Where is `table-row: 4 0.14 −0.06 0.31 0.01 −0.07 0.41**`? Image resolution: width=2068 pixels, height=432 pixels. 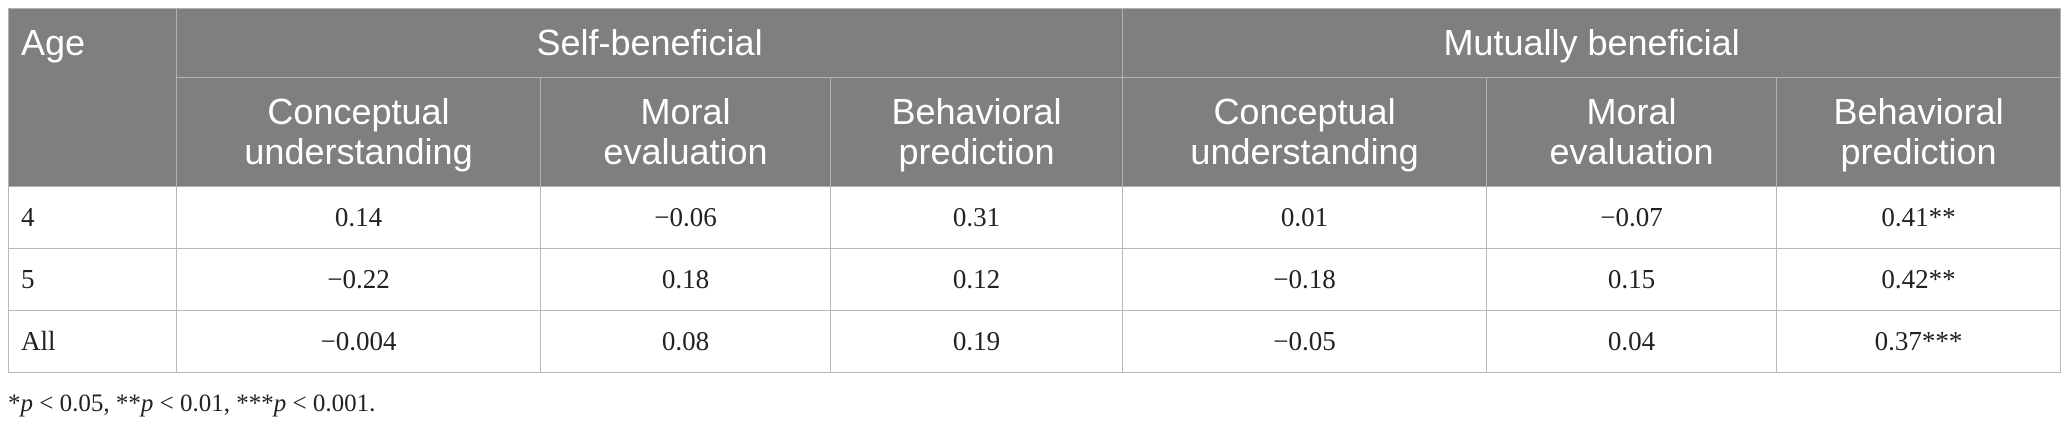
table-row: 4 0.14 −0.06 0.31 0.01 −0.07 0.41** is located at coordinates (1035, 217).